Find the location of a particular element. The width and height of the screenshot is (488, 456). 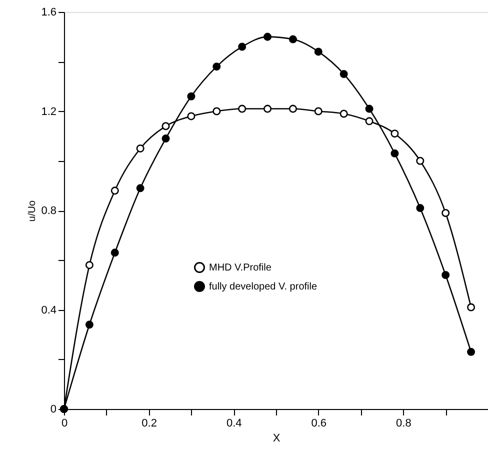

x-axis-title: X is located at coordinates (276, 438).